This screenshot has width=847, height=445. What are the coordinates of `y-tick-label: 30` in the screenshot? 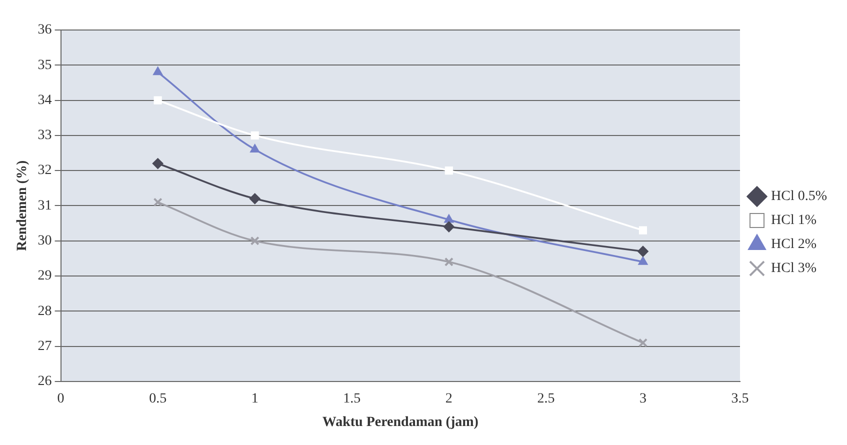 It's located at (45, 241).